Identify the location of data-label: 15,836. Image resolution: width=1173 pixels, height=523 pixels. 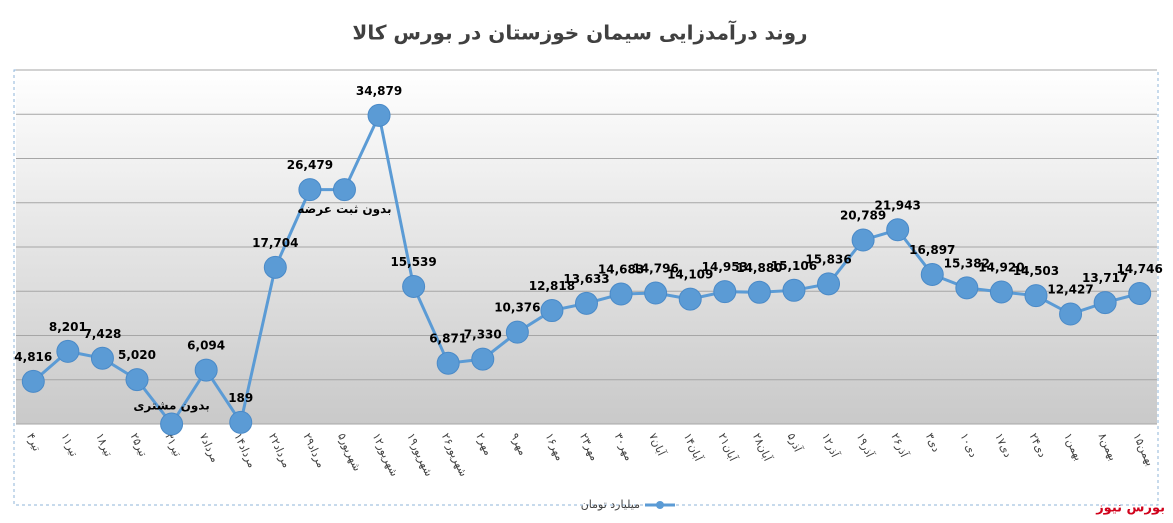
(828, 259).